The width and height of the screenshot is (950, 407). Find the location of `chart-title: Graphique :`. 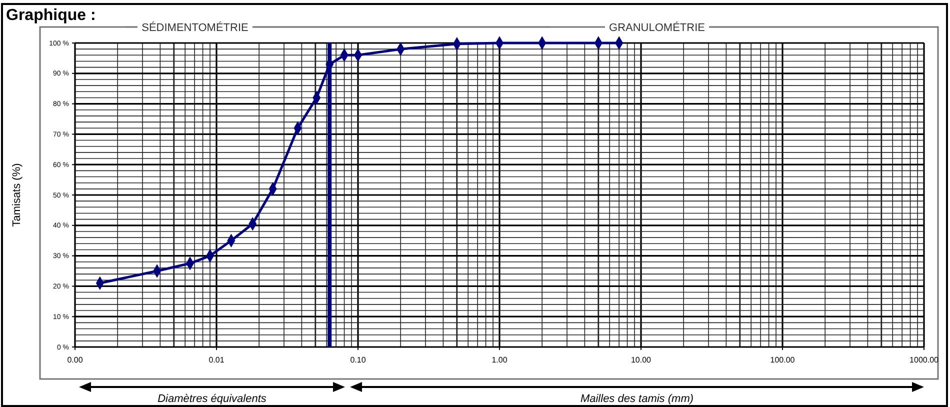

chart-title: Graphique : is located at coordinates (51, 15).